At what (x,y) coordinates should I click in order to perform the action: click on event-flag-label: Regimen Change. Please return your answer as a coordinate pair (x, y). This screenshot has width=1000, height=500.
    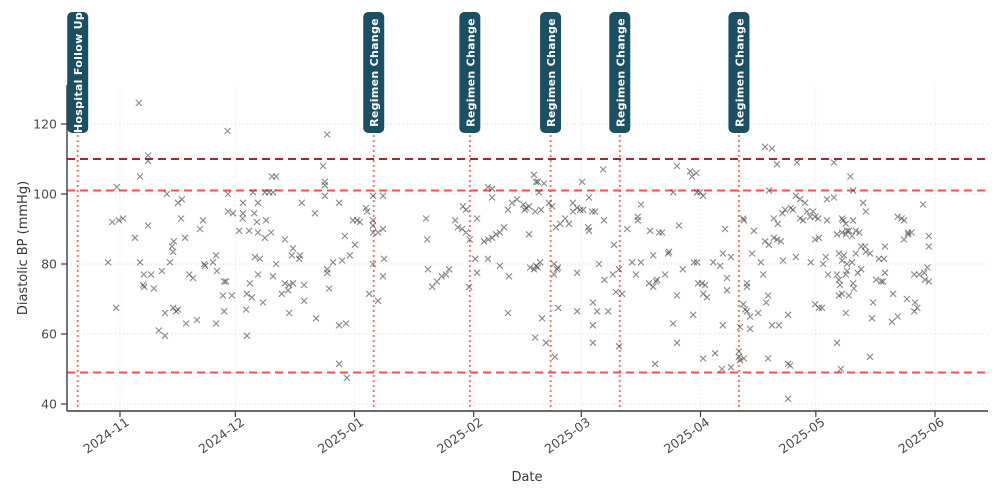
    Looking at the image, I should click on (374, 72).